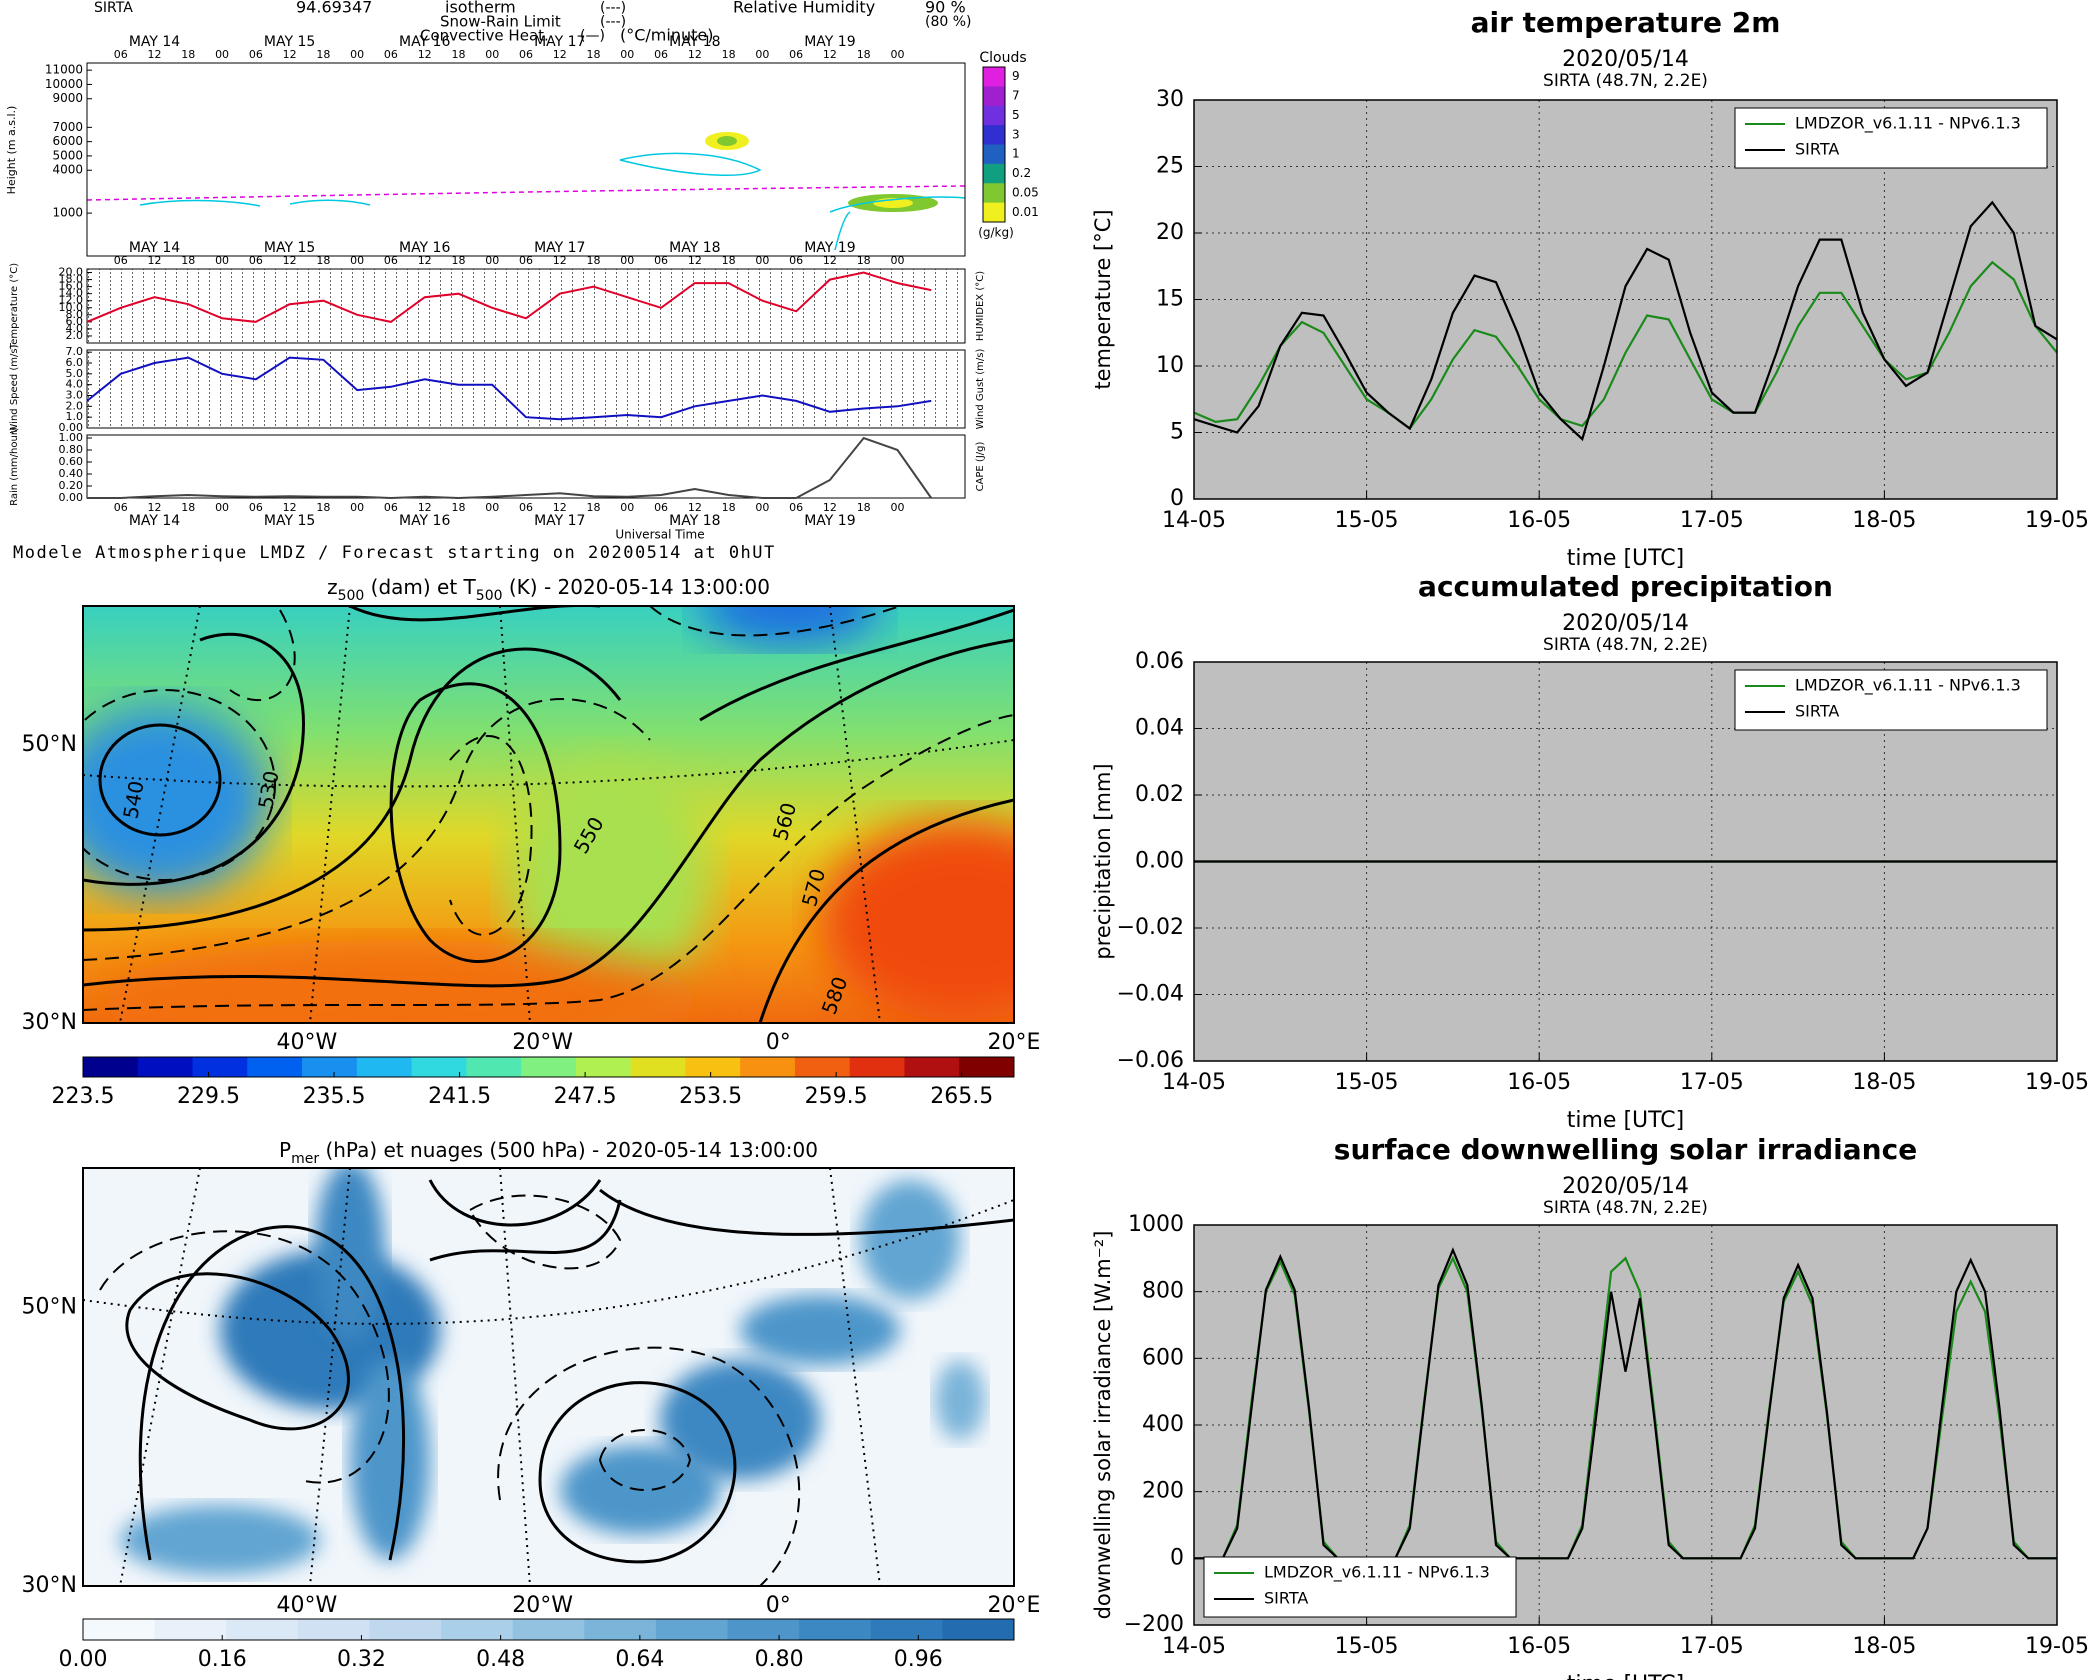 Image resolution: width=2100 pixels, height=1680 pixels. What do you see at coordinates (1021, 173) in the screenshot?
I see `colorbar-tick-label: 0.2` at bounding box center [1021, 173].